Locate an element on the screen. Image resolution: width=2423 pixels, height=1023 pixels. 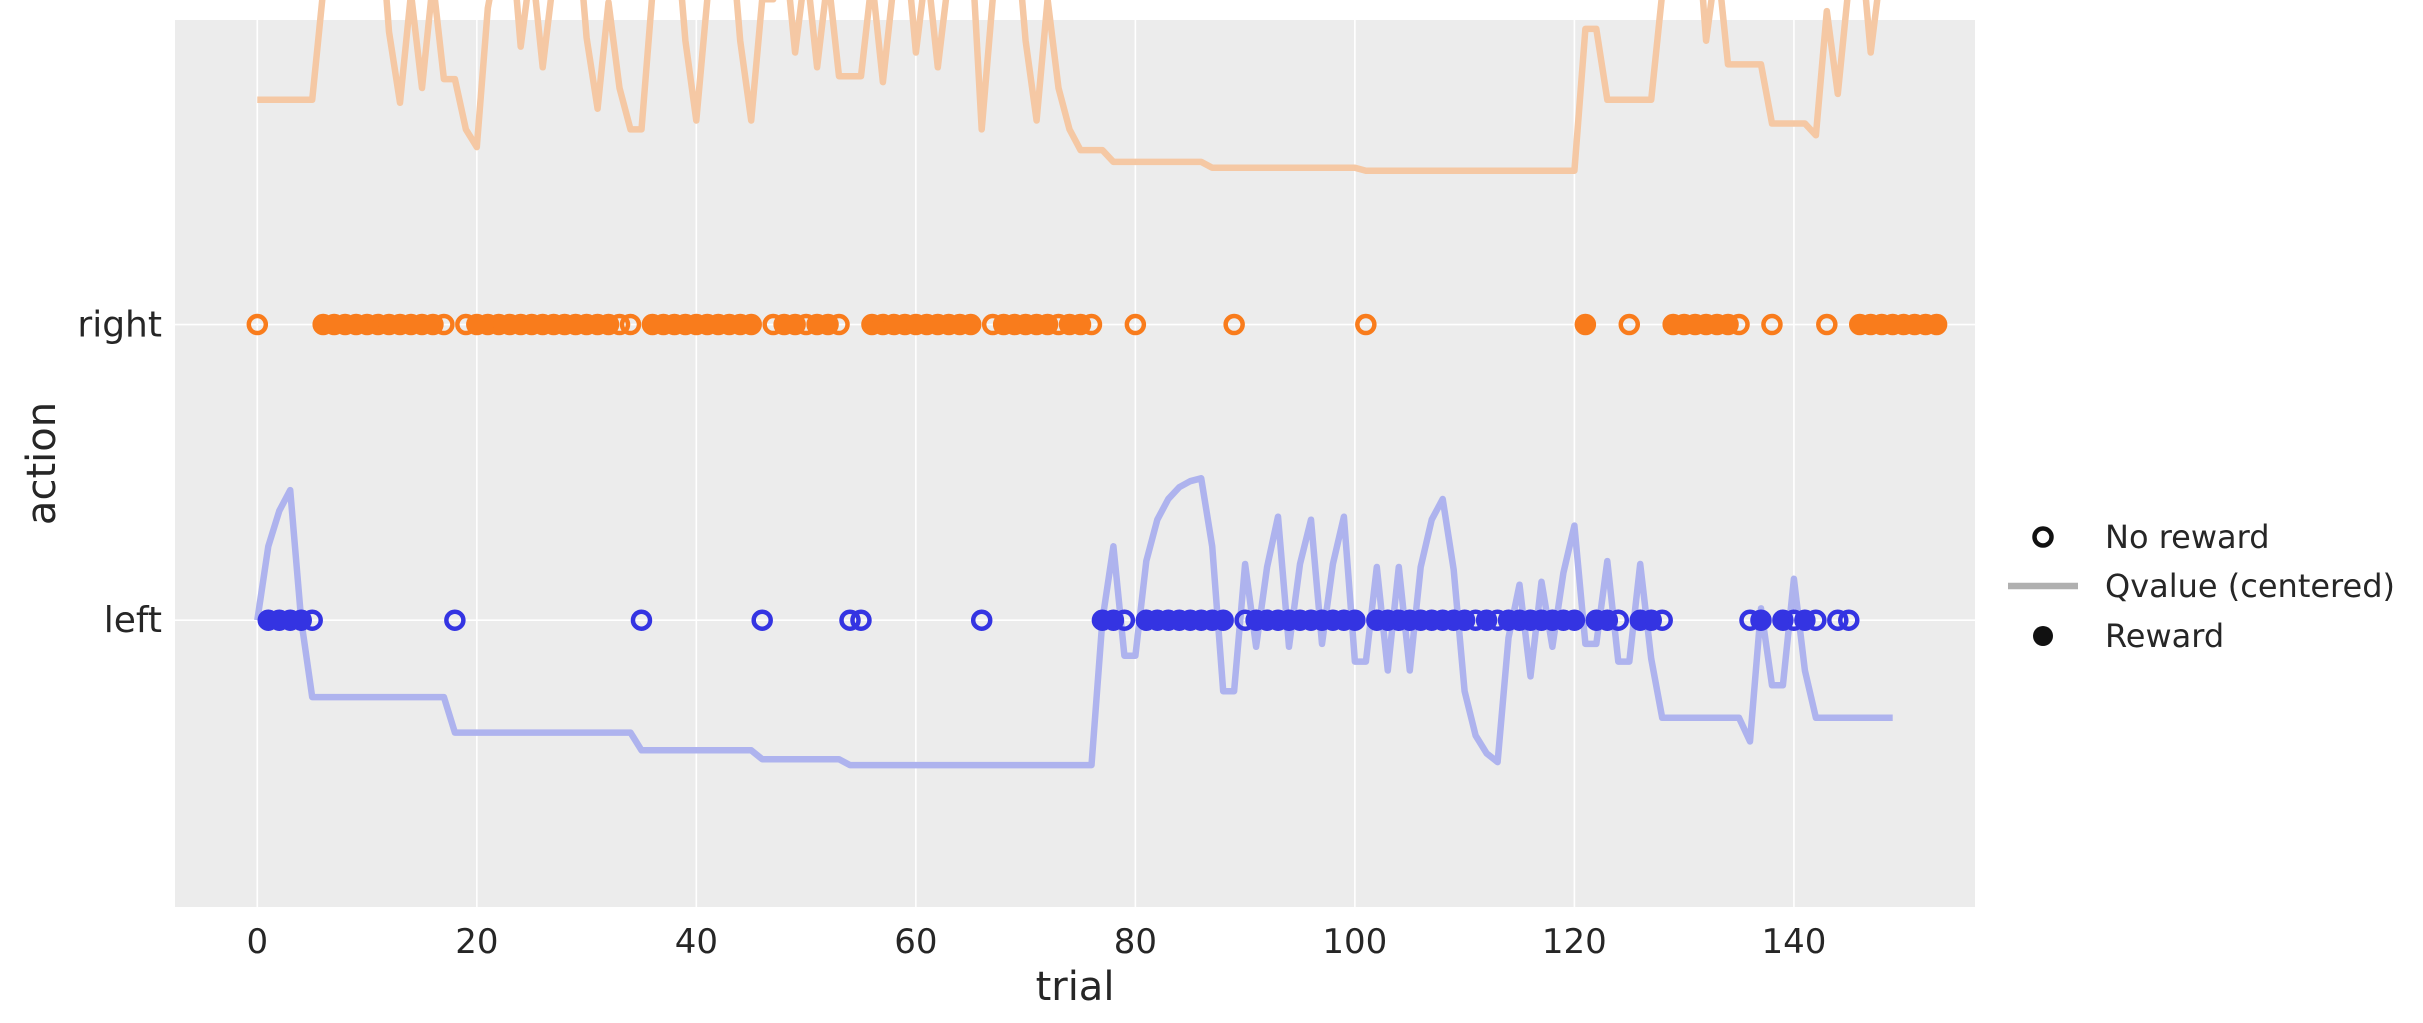
x-tick-label: 100 is located at coordinates (1354, 942).